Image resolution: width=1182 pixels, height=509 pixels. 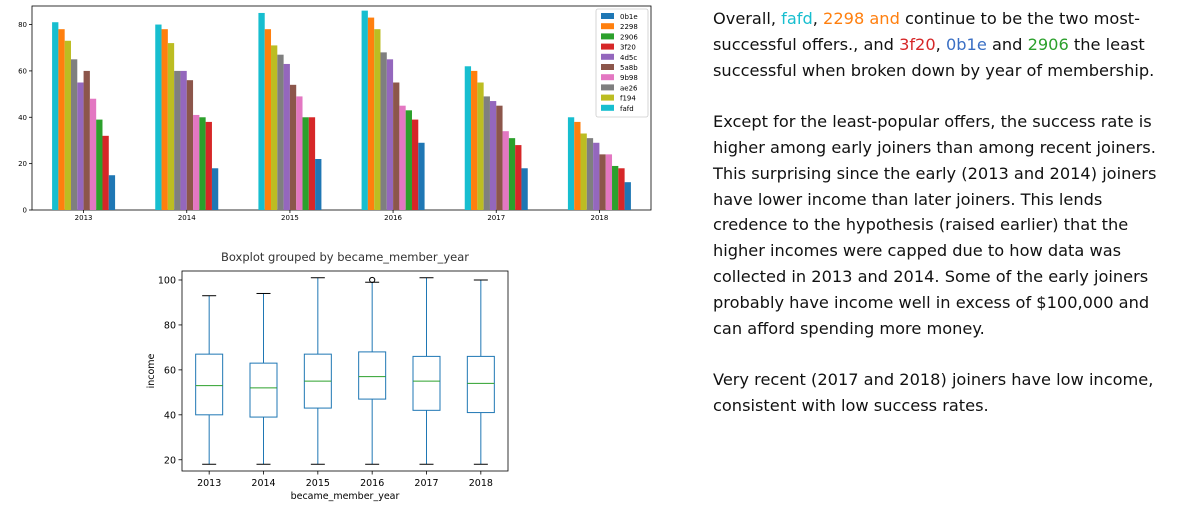 I want to click on x-axis-label: became_member_year, so click(x=345, y=496).